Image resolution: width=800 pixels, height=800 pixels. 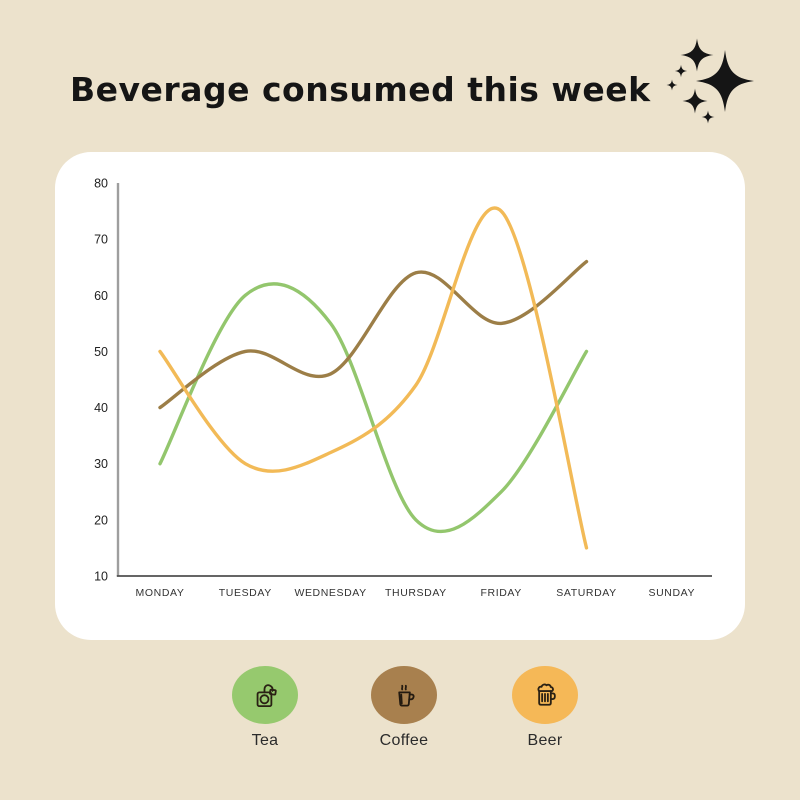 I want to click on x-tick-label: THURSDAY, so click(x=416, y=593).